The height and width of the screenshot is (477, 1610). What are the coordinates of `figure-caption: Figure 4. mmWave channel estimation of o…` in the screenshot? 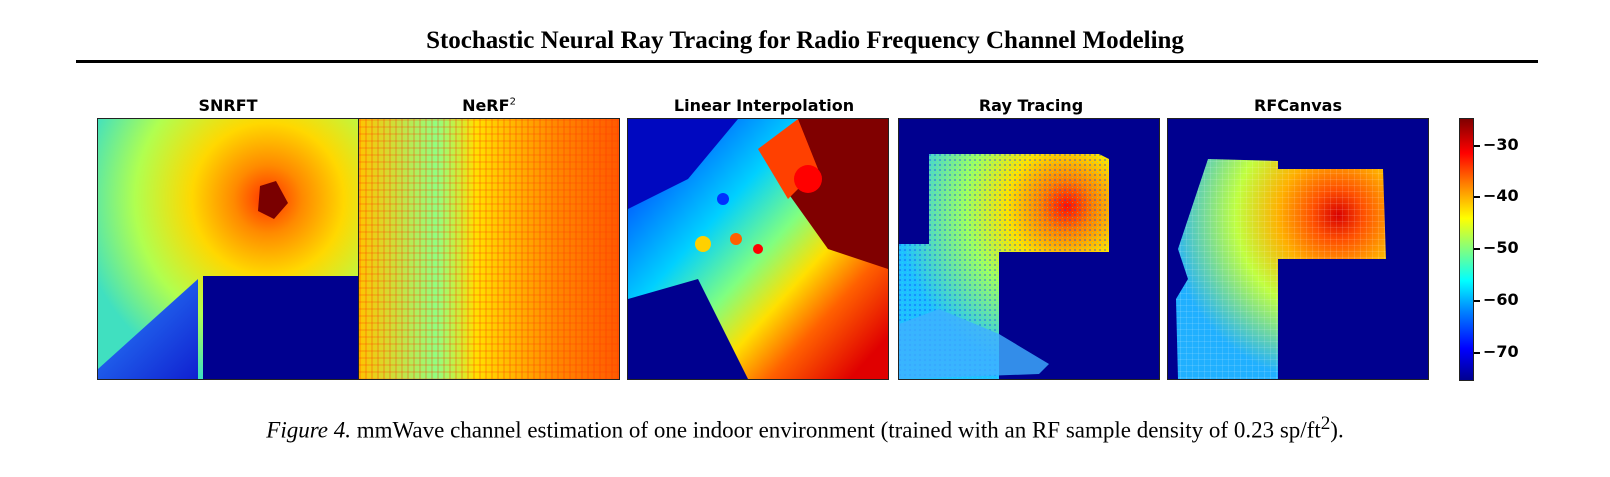 It's located at (805, 428).